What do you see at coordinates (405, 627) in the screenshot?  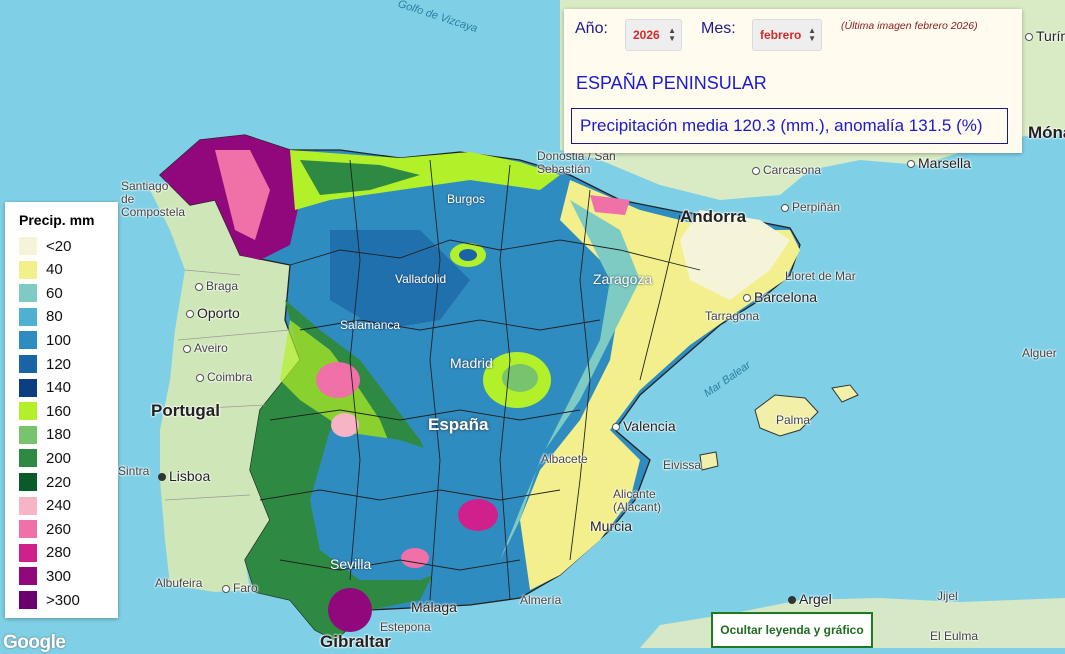 I see `label-estepona: Estepona` at bounding box center [405, 627].